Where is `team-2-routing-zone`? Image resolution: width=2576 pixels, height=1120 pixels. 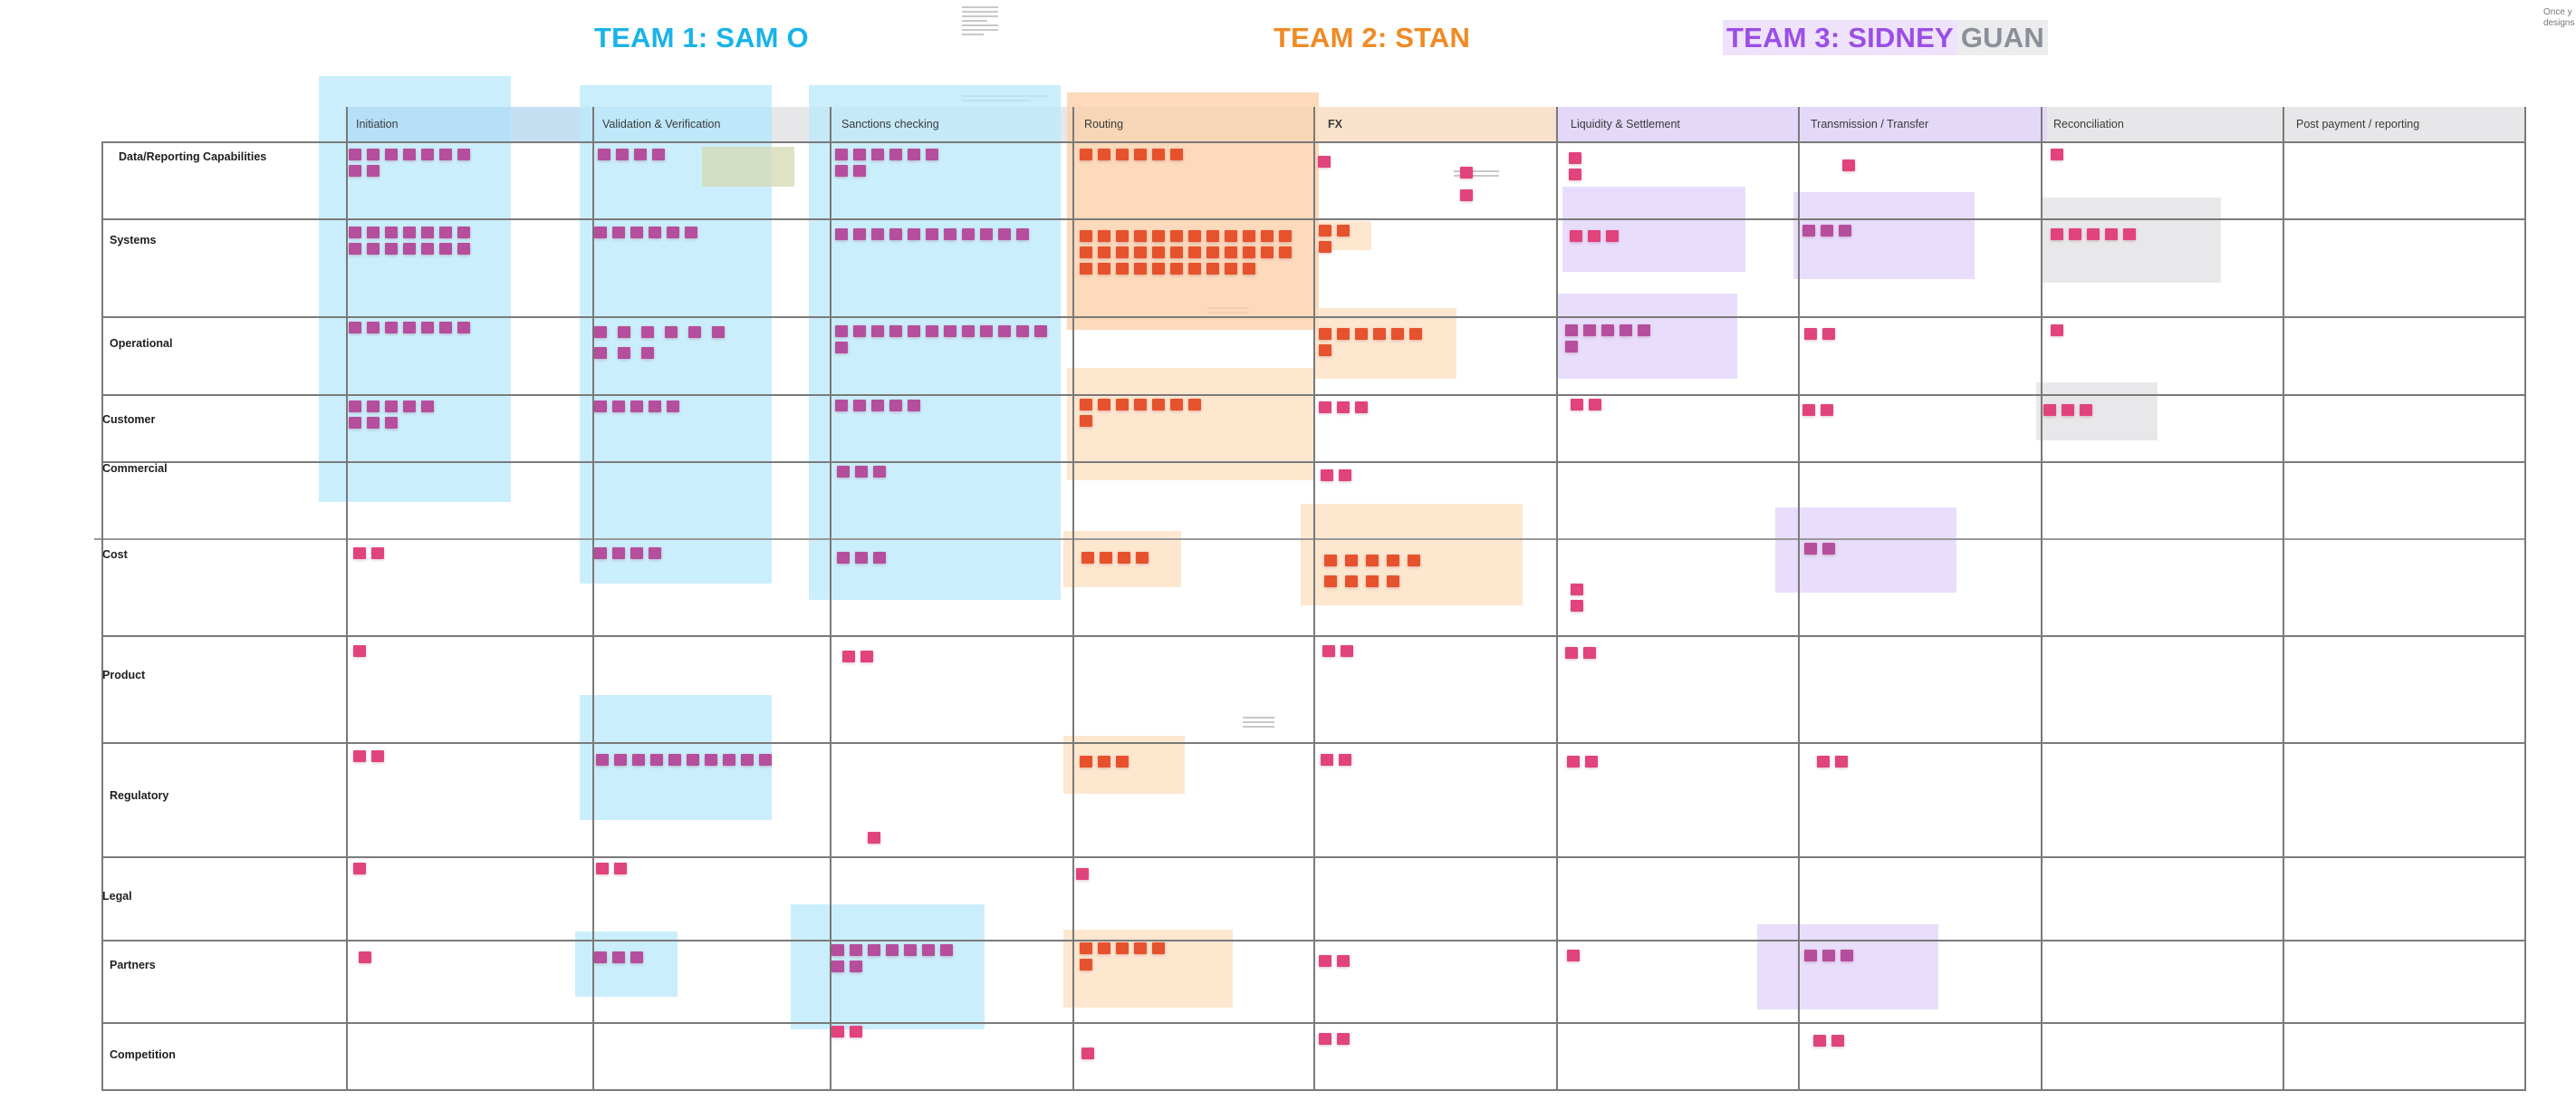
team-2-routing-zone is located at coordinates (1193, 211).